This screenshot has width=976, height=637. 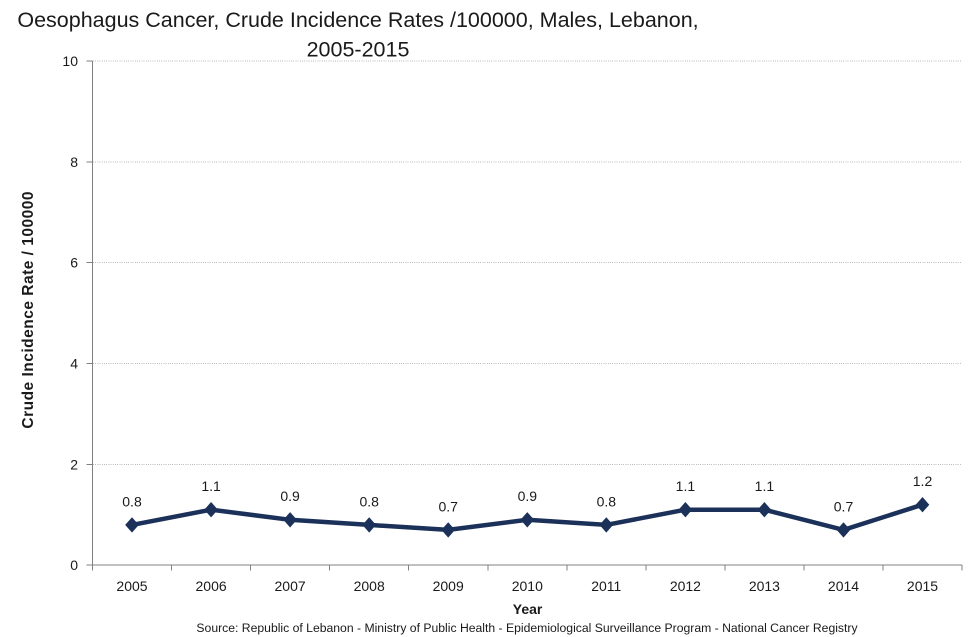 What do you see at coordinates (74, 464) in the screenshot?
I see `svg-text: 2` at bounding box center [74, 464].